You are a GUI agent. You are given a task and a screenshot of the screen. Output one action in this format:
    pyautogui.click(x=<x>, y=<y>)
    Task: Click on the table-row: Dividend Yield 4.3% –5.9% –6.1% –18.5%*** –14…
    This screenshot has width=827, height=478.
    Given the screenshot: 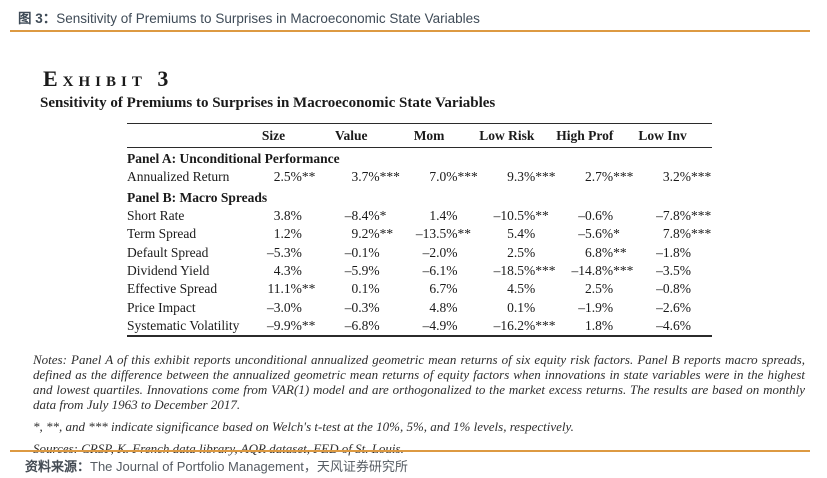 What is the action you would take?
    pyautogui.click(x=419, y=271)
    